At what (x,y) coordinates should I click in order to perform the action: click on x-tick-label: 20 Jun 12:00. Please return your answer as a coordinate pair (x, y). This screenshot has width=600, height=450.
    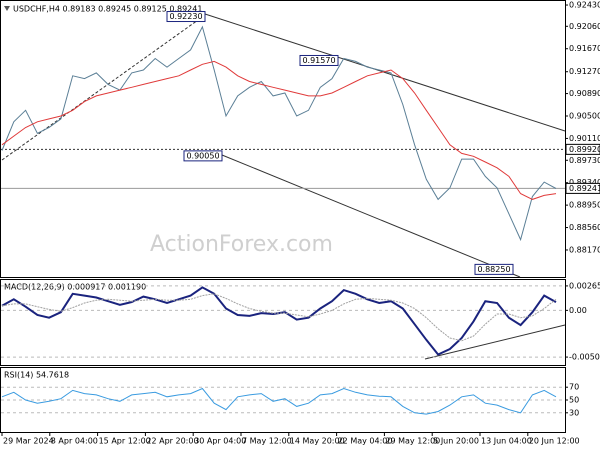
    Looking at the image, I should click on (554, 441).